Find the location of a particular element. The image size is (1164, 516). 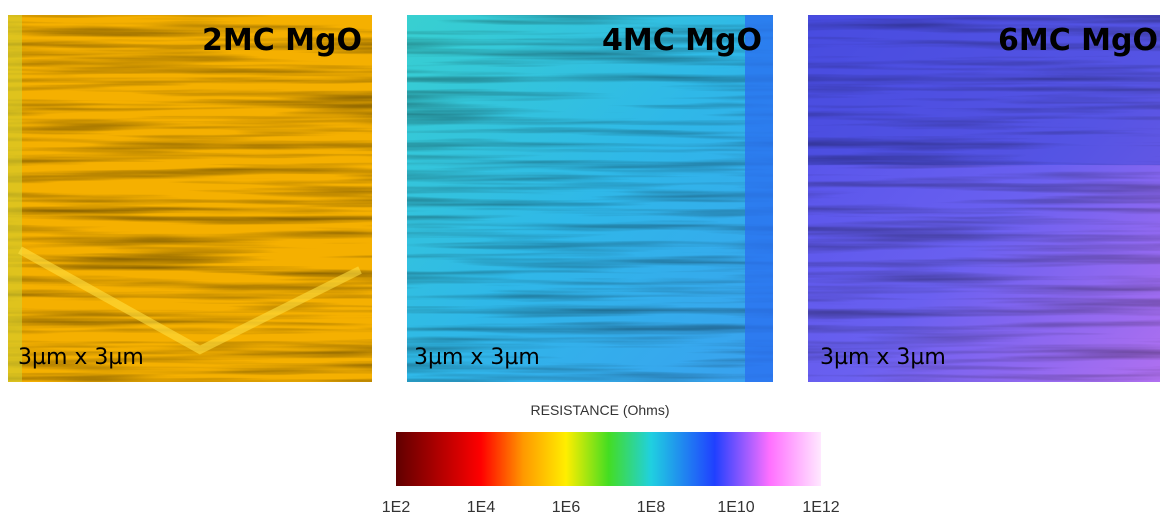

panel-title: 6MC MgO is located at coordinates (1078, 40).